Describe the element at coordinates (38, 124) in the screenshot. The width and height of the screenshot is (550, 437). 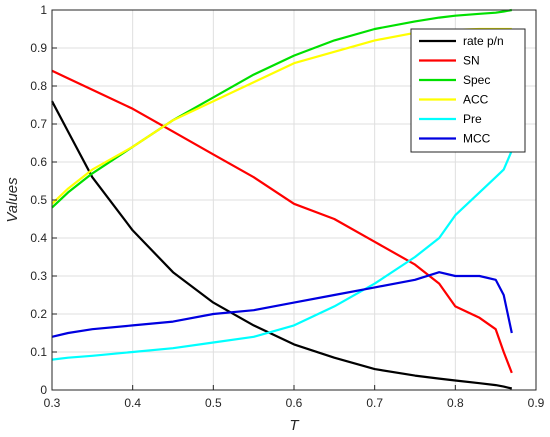
I see `y-tick-label: 0.7` at that location.